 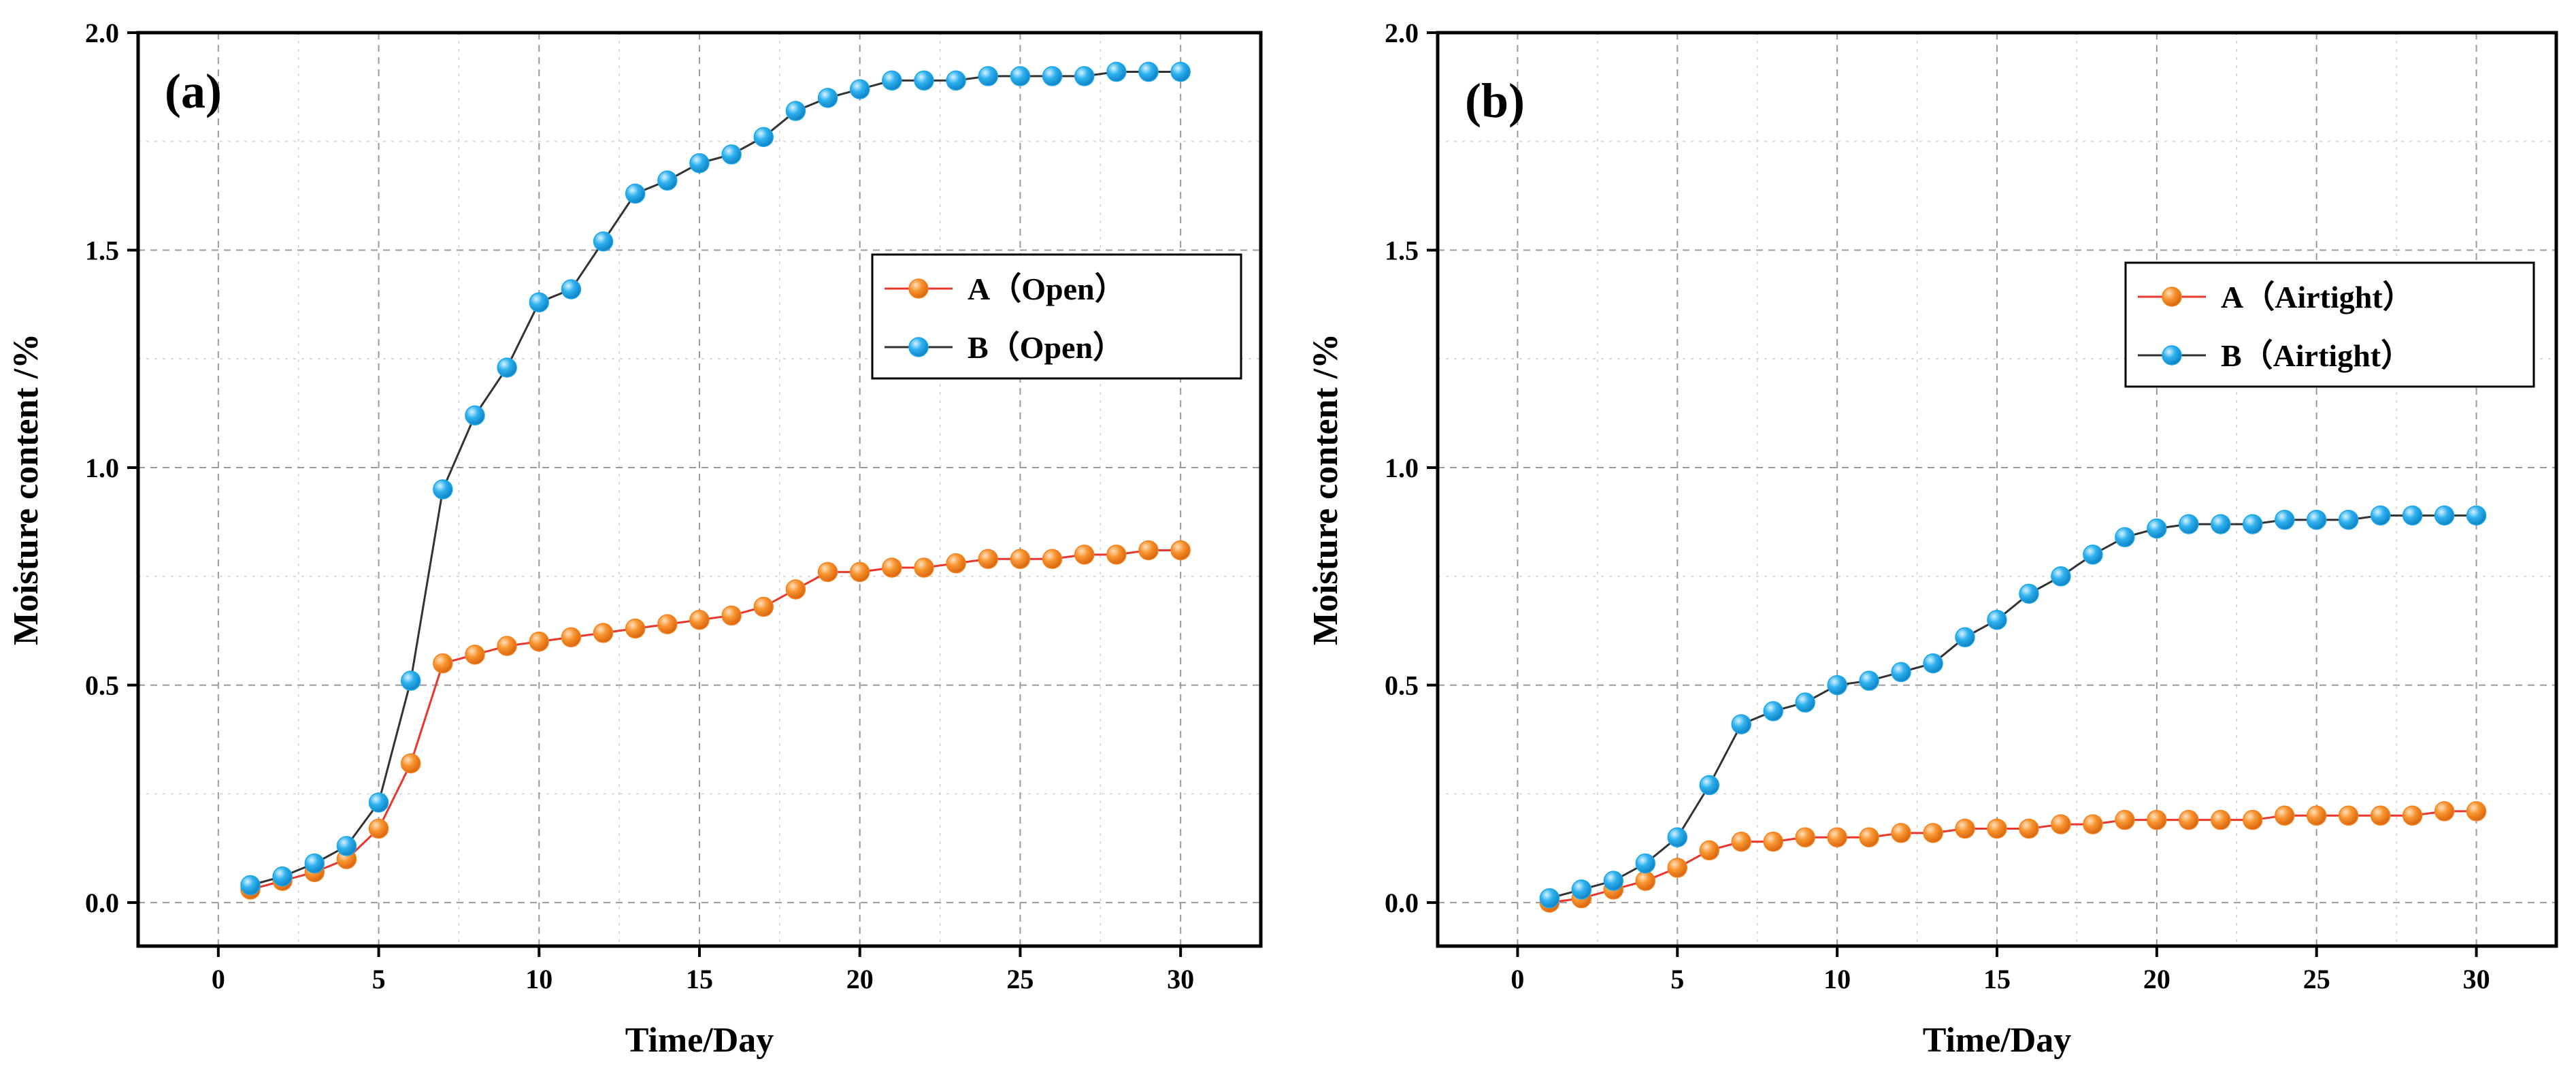 What do you see at coordinates (1495, 101) in the screenshot?
I see `panel-label: (b)` at bounding box center [1495, 101].